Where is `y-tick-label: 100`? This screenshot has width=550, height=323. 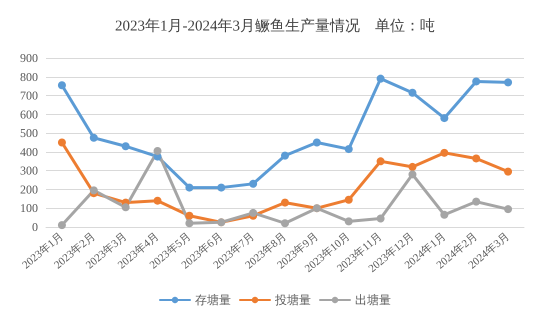 y-tick-label: 100 is located at coordinates (29, 208).